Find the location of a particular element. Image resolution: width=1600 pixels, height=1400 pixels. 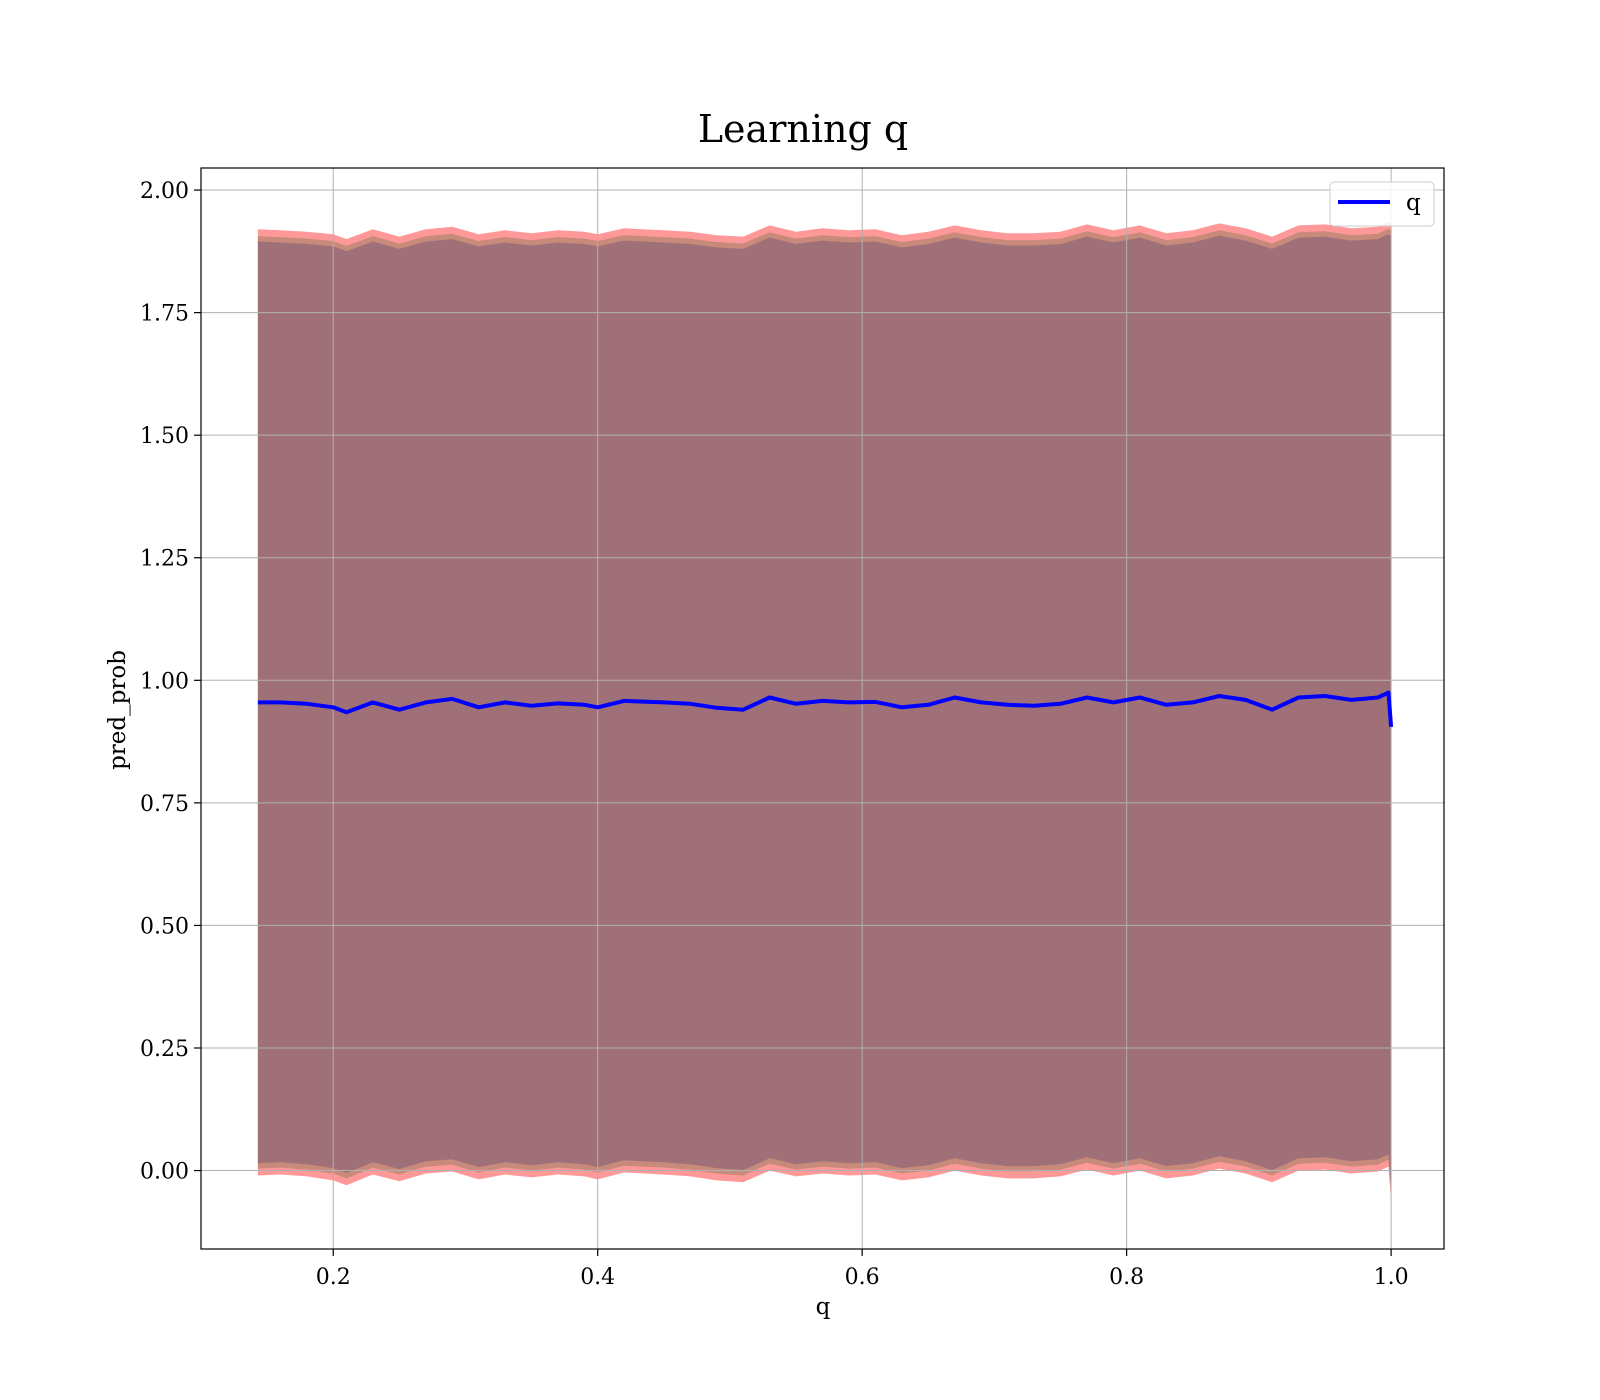

y-axis-ticks: 0.00 0.25 0.50 0.75 1.00 1.25 1.50 1.75 2.00 is located at coordinates (170, 682).